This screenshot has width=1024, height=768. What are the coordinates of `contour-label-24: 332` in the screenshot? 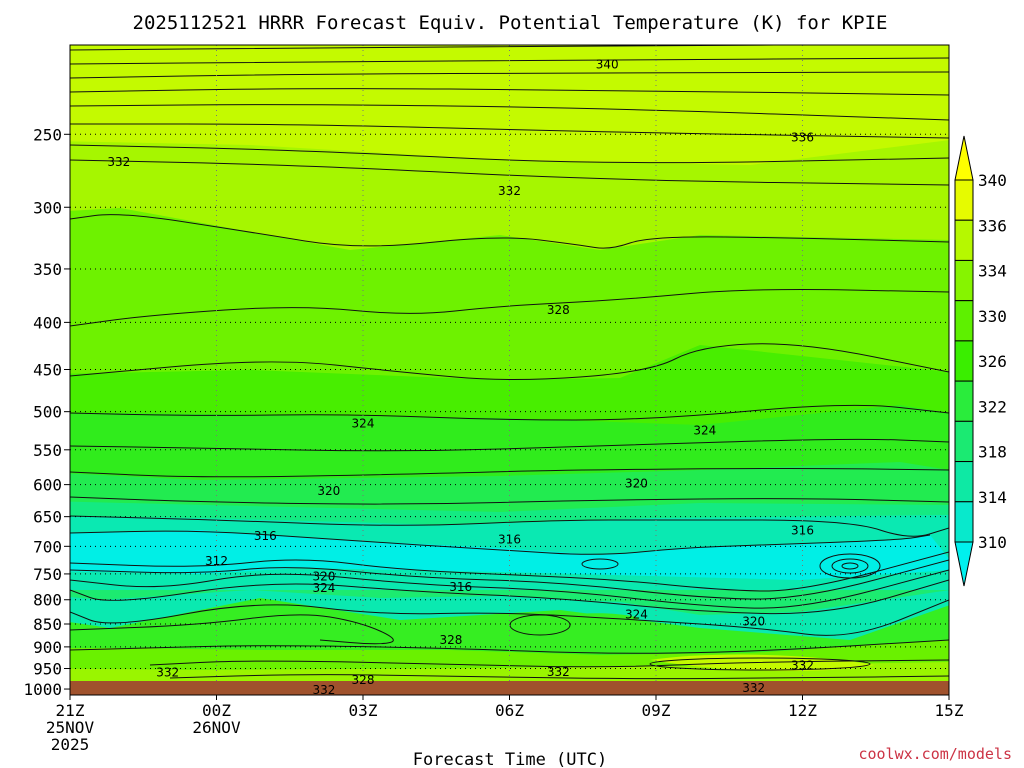 It's located at (753, 688).